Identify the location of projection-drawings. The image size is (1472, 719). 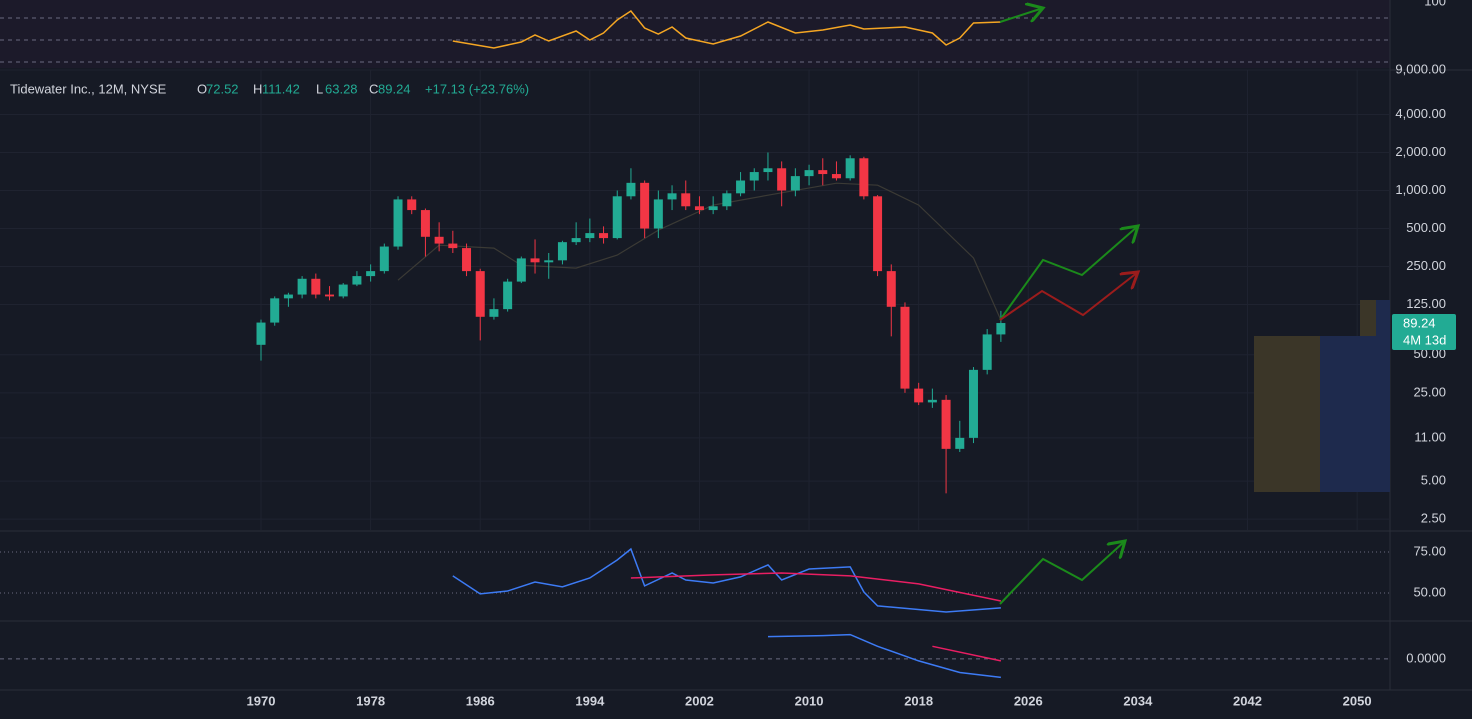
(1068, 306).